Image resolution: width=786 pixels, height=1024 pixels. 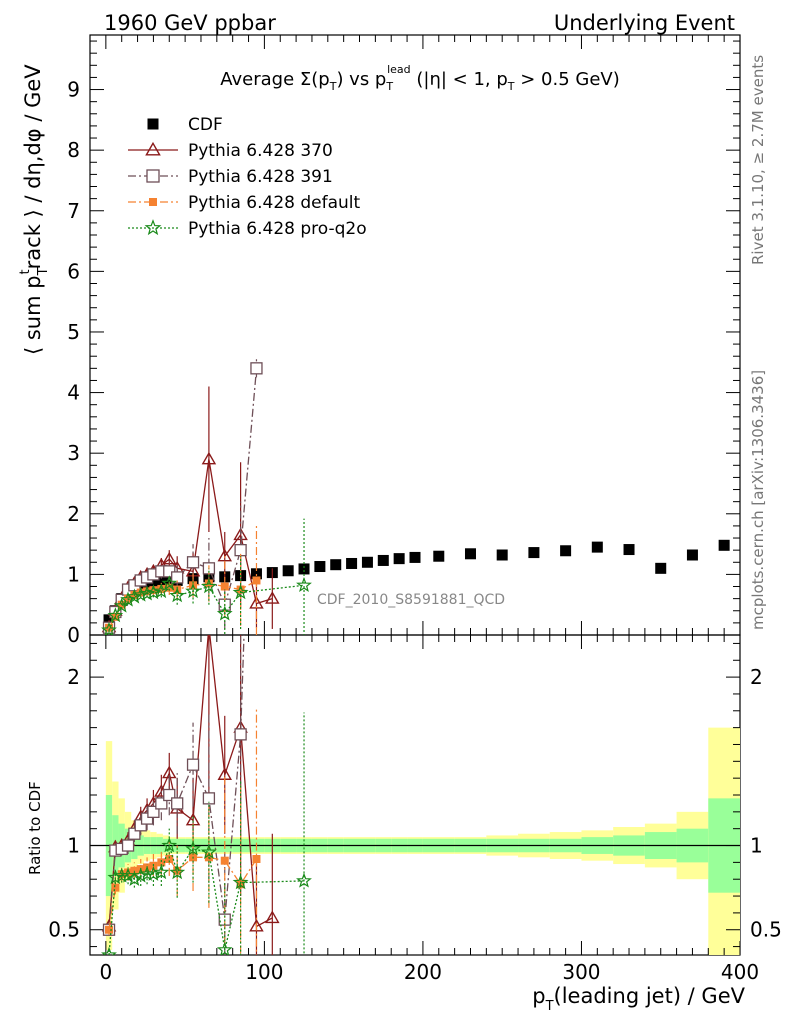 What do you see at coordinates (73, 271) in the screenshot?
I see `main-y-tick-label: 6` at bounding box center [73, 271].